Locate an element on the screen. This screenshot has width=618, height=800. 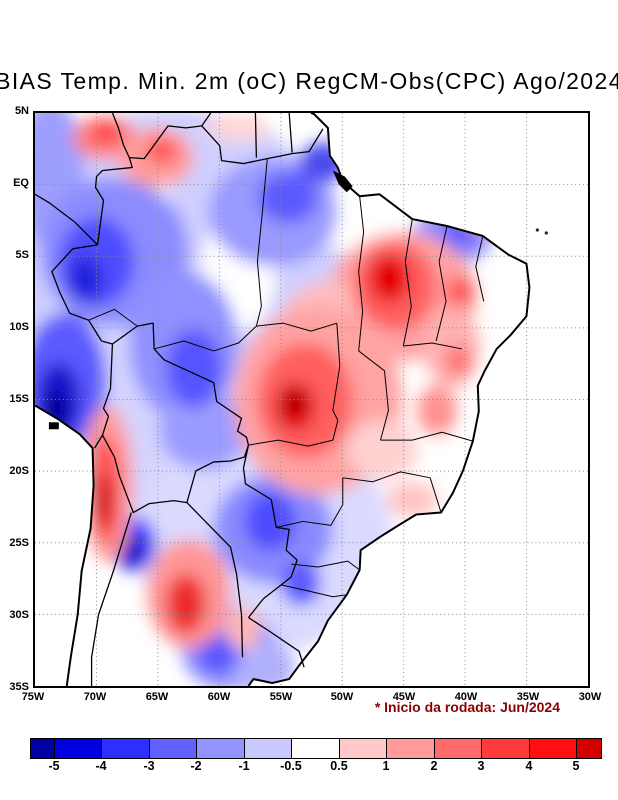
colorbar-tick-label: 1 is located at coordinates (386, 766).